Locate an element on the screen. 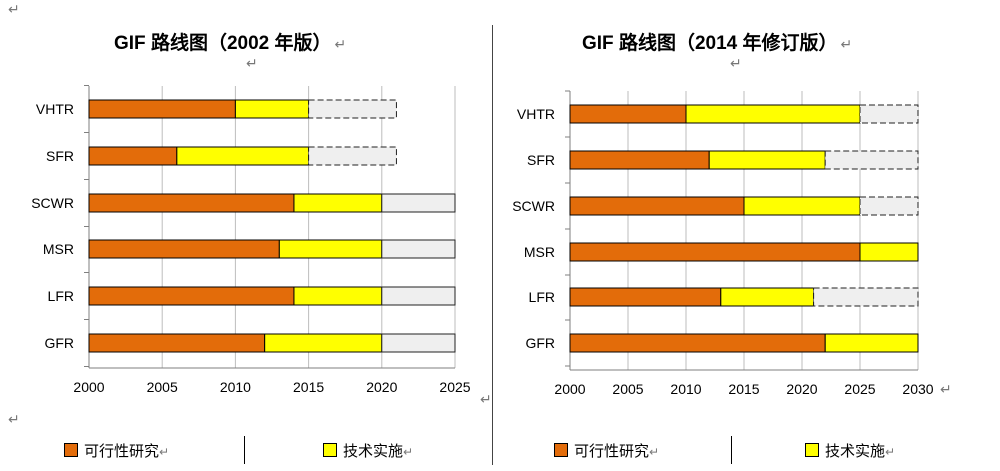 The width and height of the screenshot is (1000, 471). bar-feasibility-msr-2014 is located at coordinates (715, 252).